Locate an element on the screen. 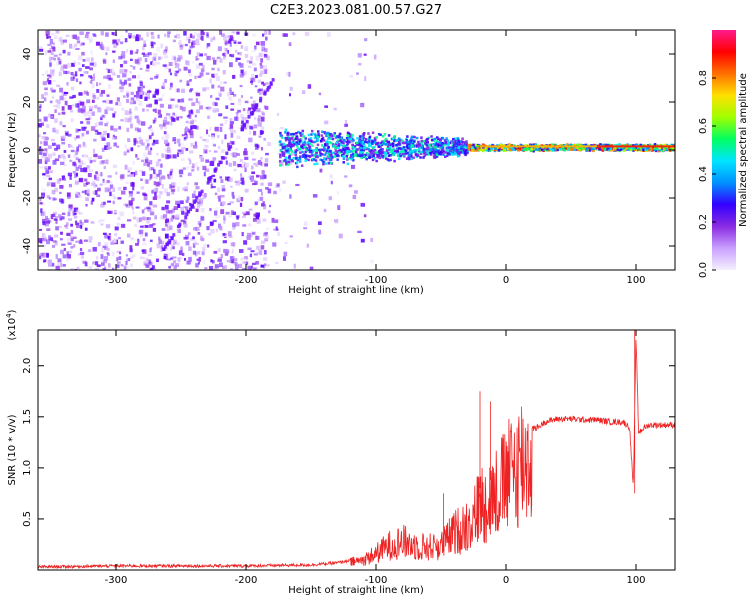 This screenshot has height=600, width=750. colorbar-gradient is located at coordinates (724, 150).